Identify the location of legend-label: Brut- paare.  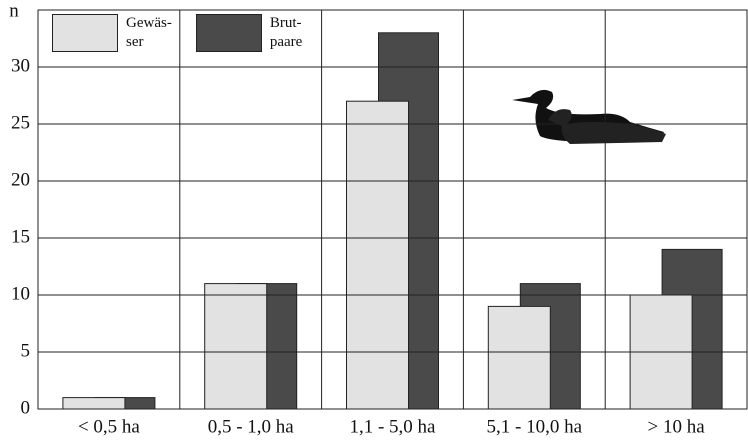
(286, 32).